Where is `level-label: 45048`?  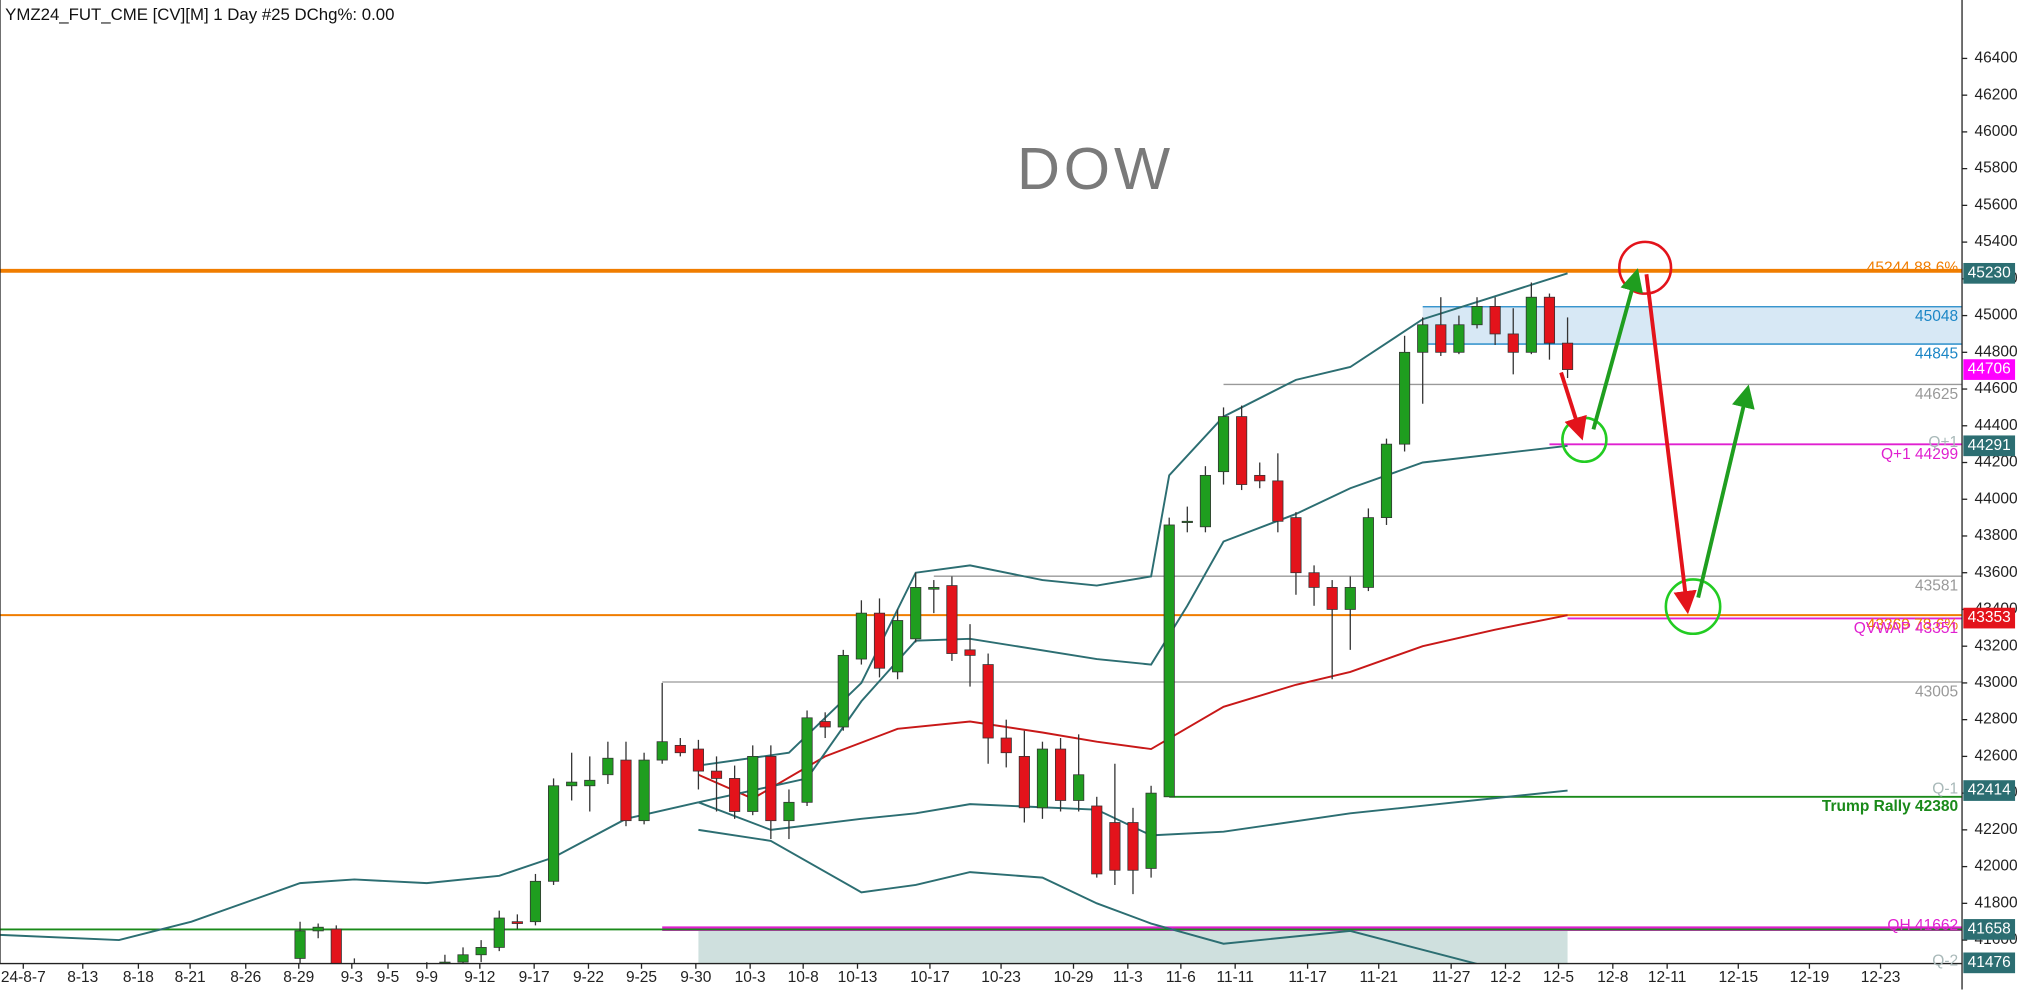 level-label: 45048 is located at coordinates (1936, 316).